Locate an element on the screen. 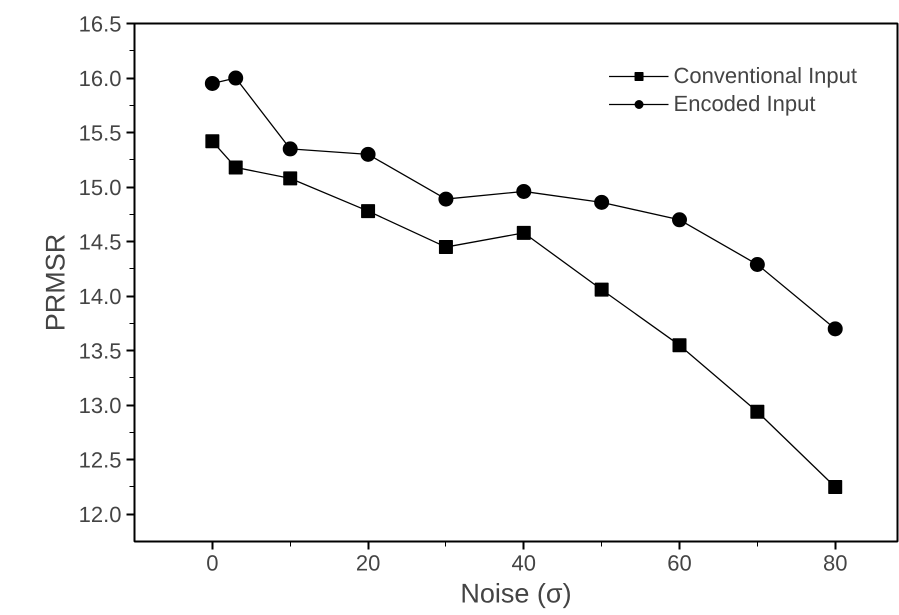 This screenshot has height=615, width=899. legend-label: Conventional Input is located at coordinates (765, 76).